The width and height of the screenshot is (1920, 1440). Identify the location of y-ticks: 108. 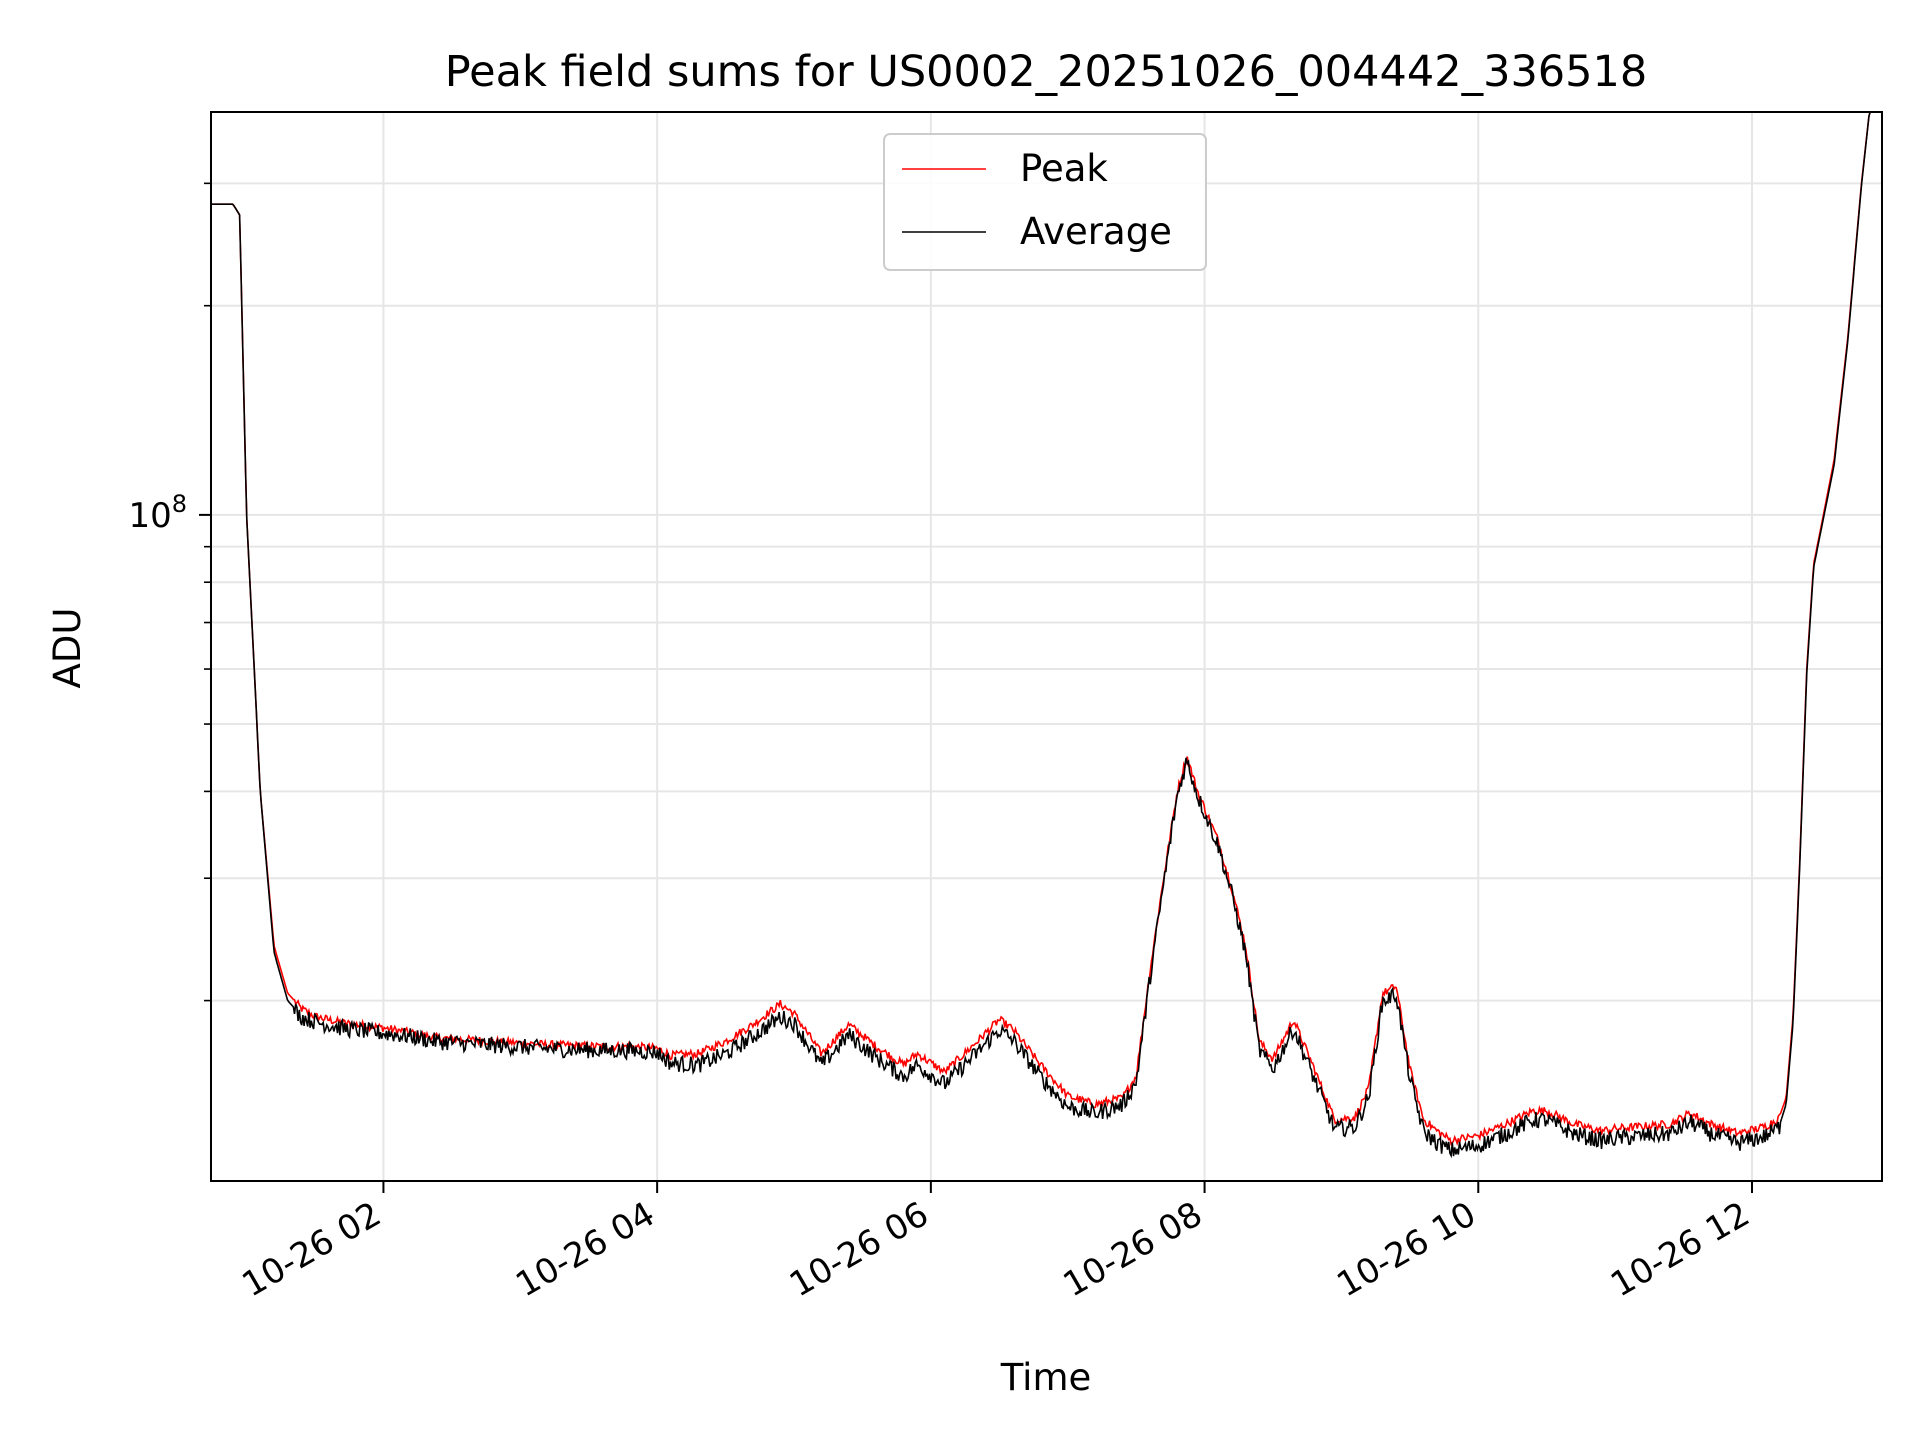
(169, 592).